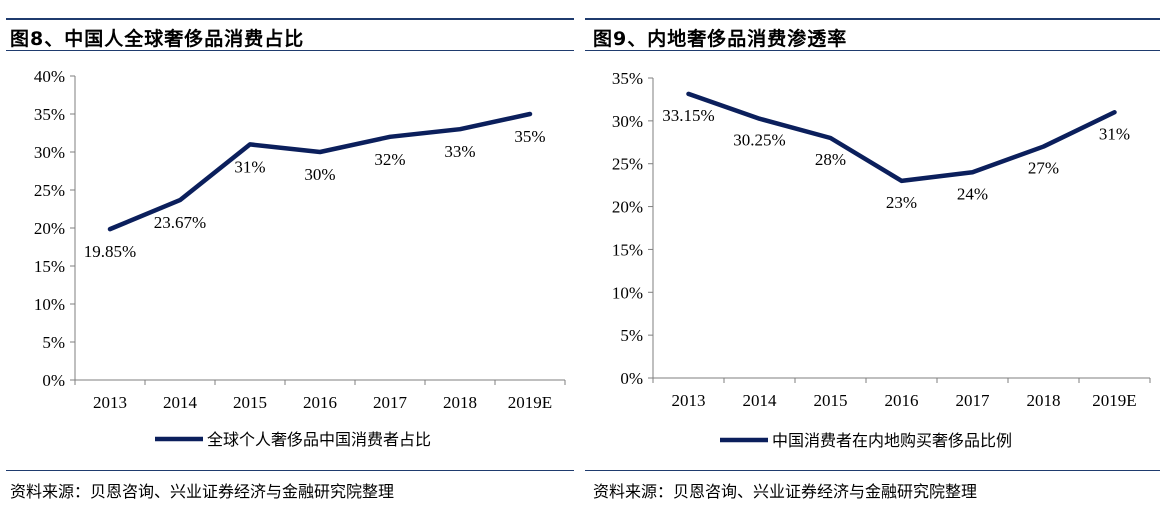 This screenshot has height=518, width=1167. Describe the element at coordinates (901, 202) in the screenshot. I see `data-label: 23%` at that location.